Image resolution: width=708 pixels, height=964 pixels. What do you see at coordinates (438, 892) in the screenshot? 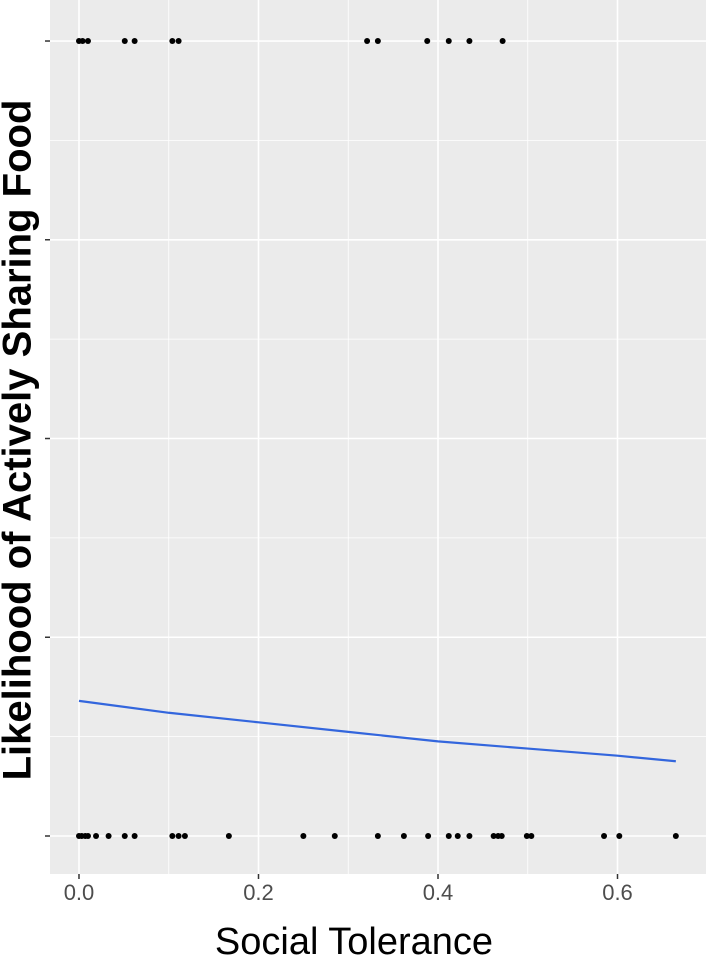
I see `x-tick-label: 0.4` at bounding box center [438, 892].